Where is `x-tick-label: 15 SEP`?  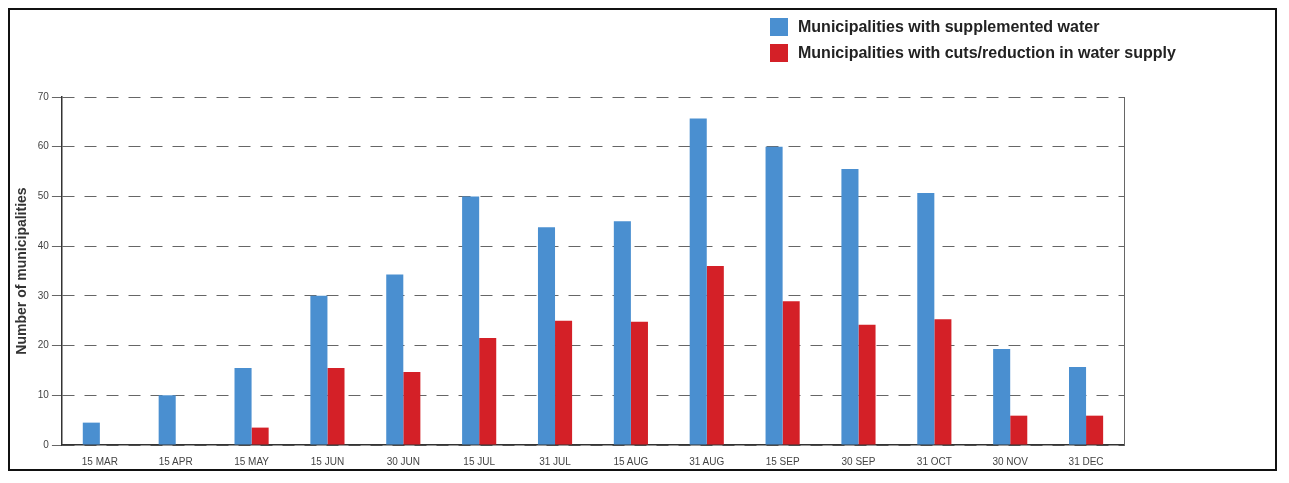 x-tick-label: 15 SEP is located at coordinates (782, 461).